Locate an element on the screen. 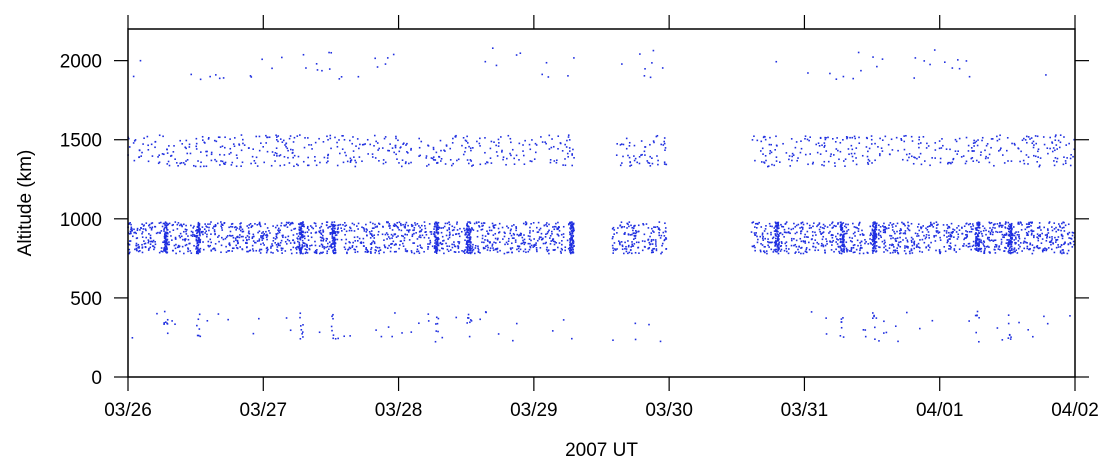  y-tick-label: 1000 is located at coordinates (81, 220).